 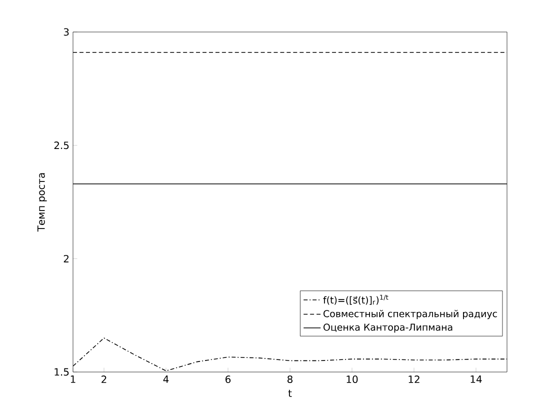 What do you see at coordinates (228, 380) in the screenshot?
I see `x-tick-label: 6` at bounding box center [228, 380].